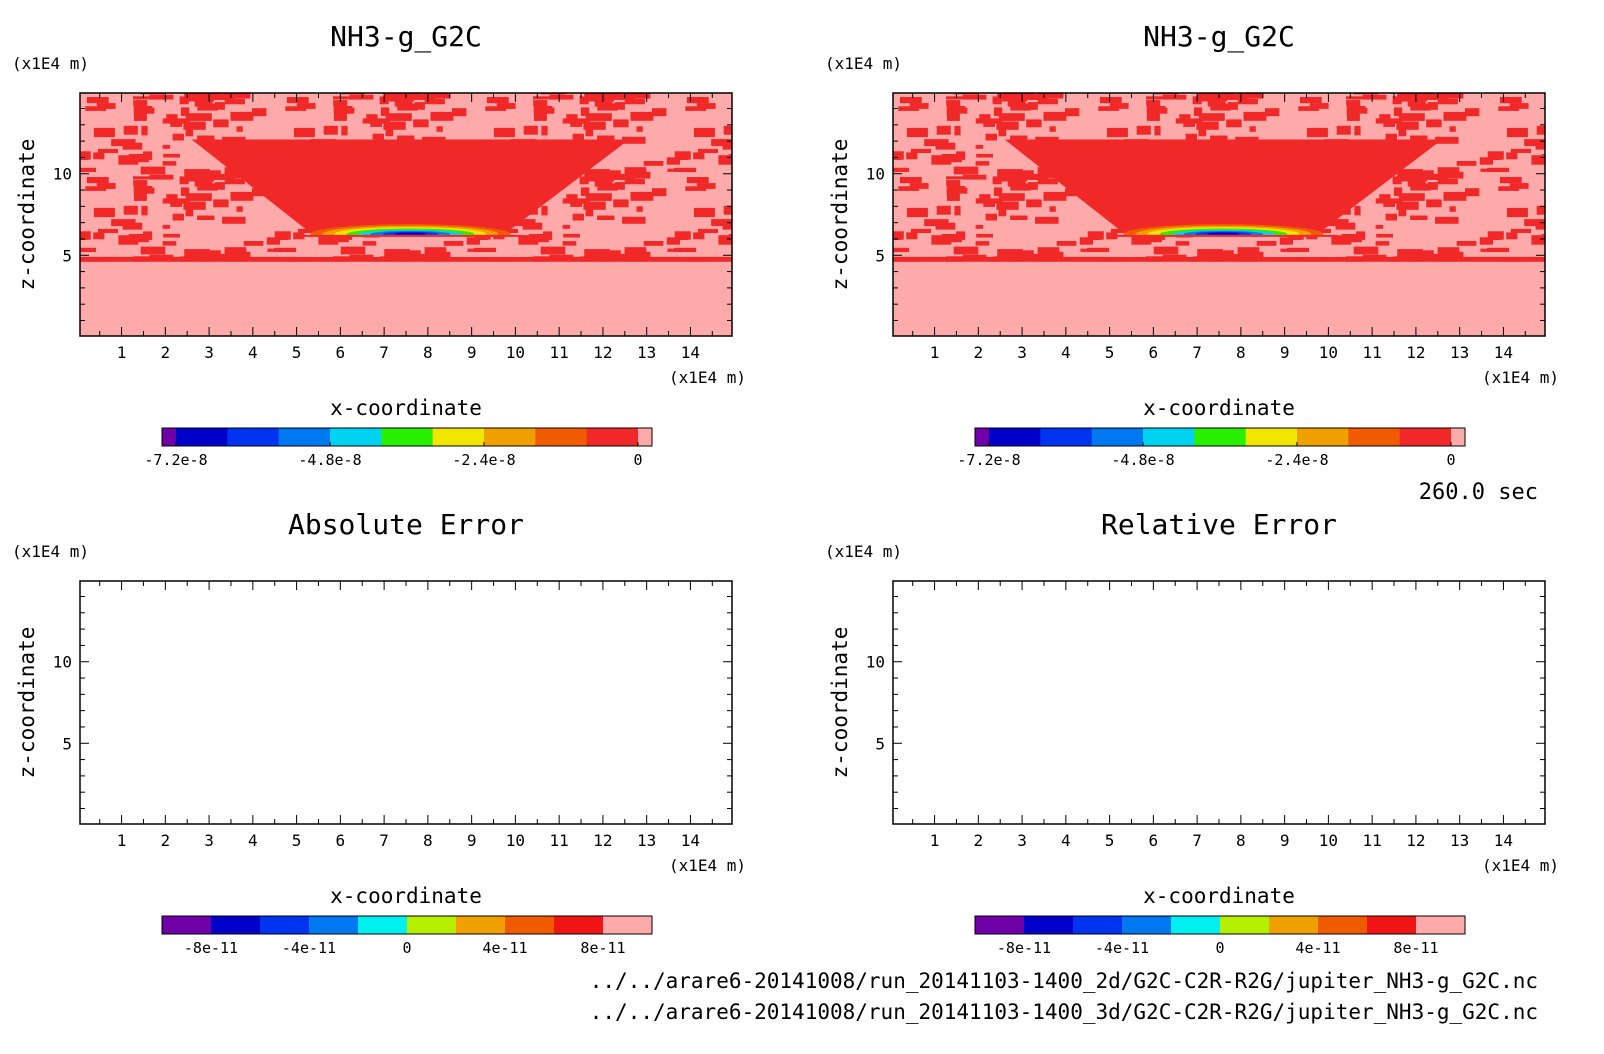  I want to click on colorbar-label: 8e-11, so click(1415, 948).